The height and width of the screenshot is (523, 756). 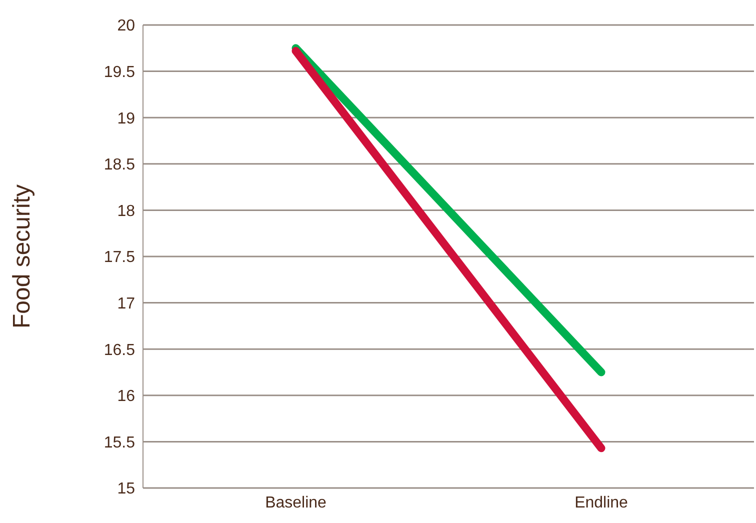 I want to click on y-tick-label: 18.5, so click(x=120, y=165).